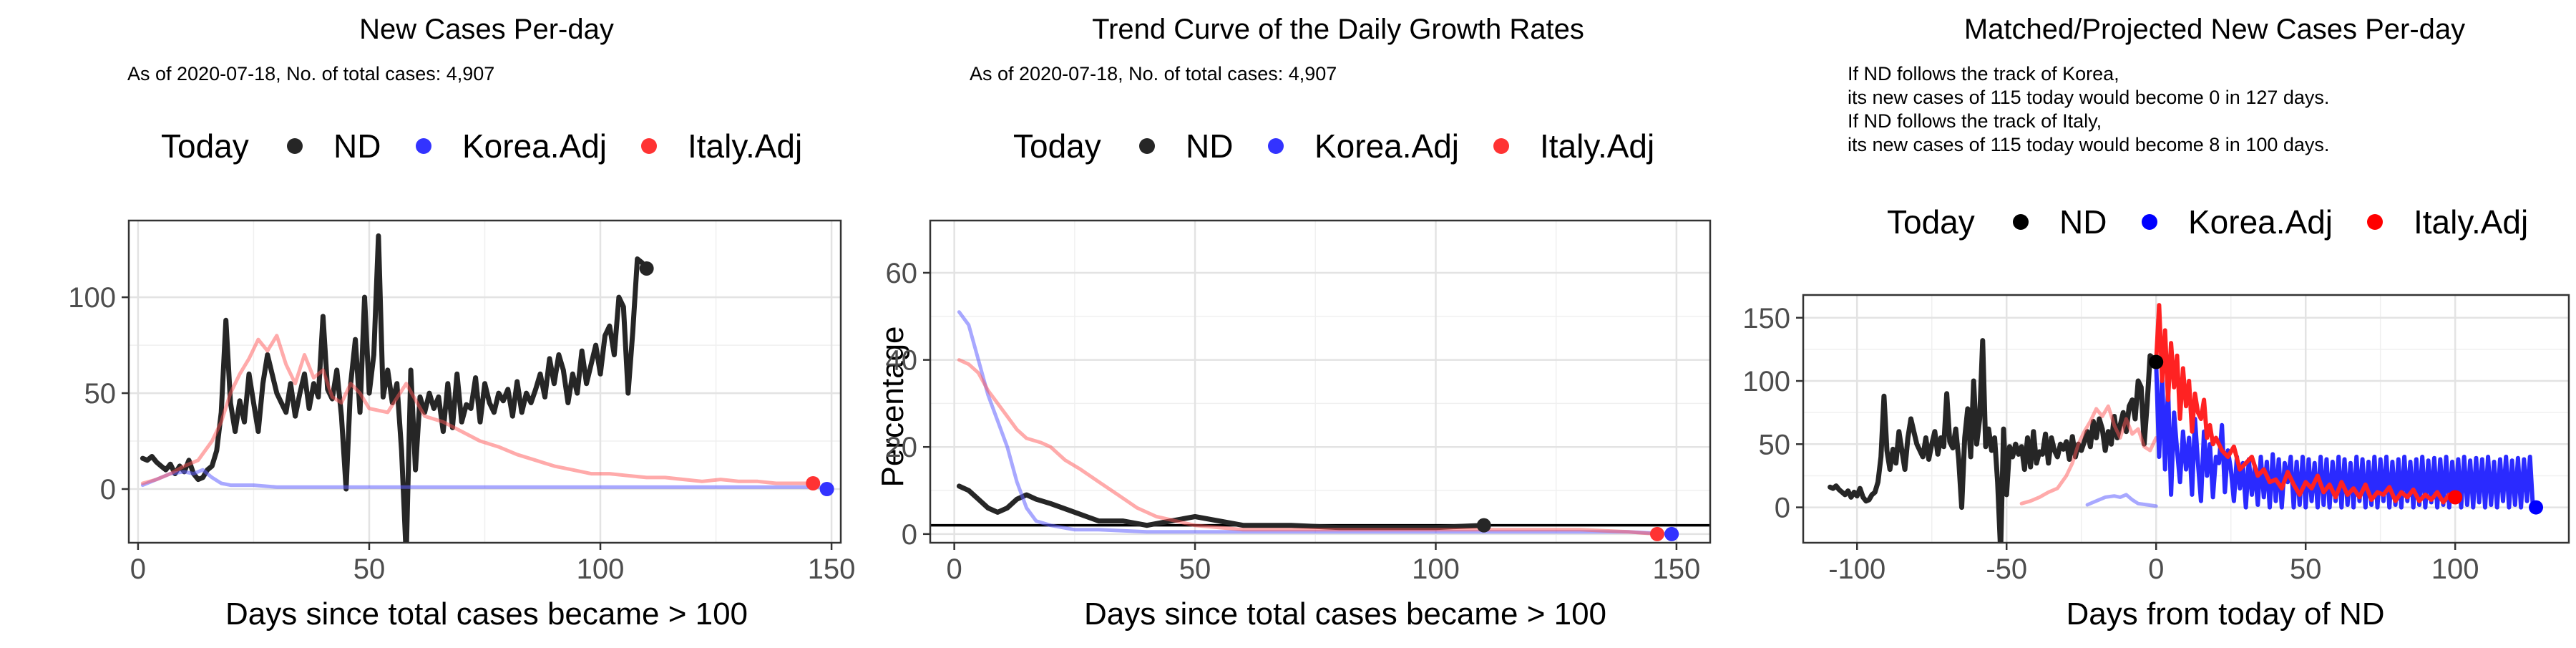 This screenshot has height=648, width=2576. What do you see at coordinates (1856, 569) in the screenshot?
I see `x-tick-label: -100` at bounding box center [1856, 569].